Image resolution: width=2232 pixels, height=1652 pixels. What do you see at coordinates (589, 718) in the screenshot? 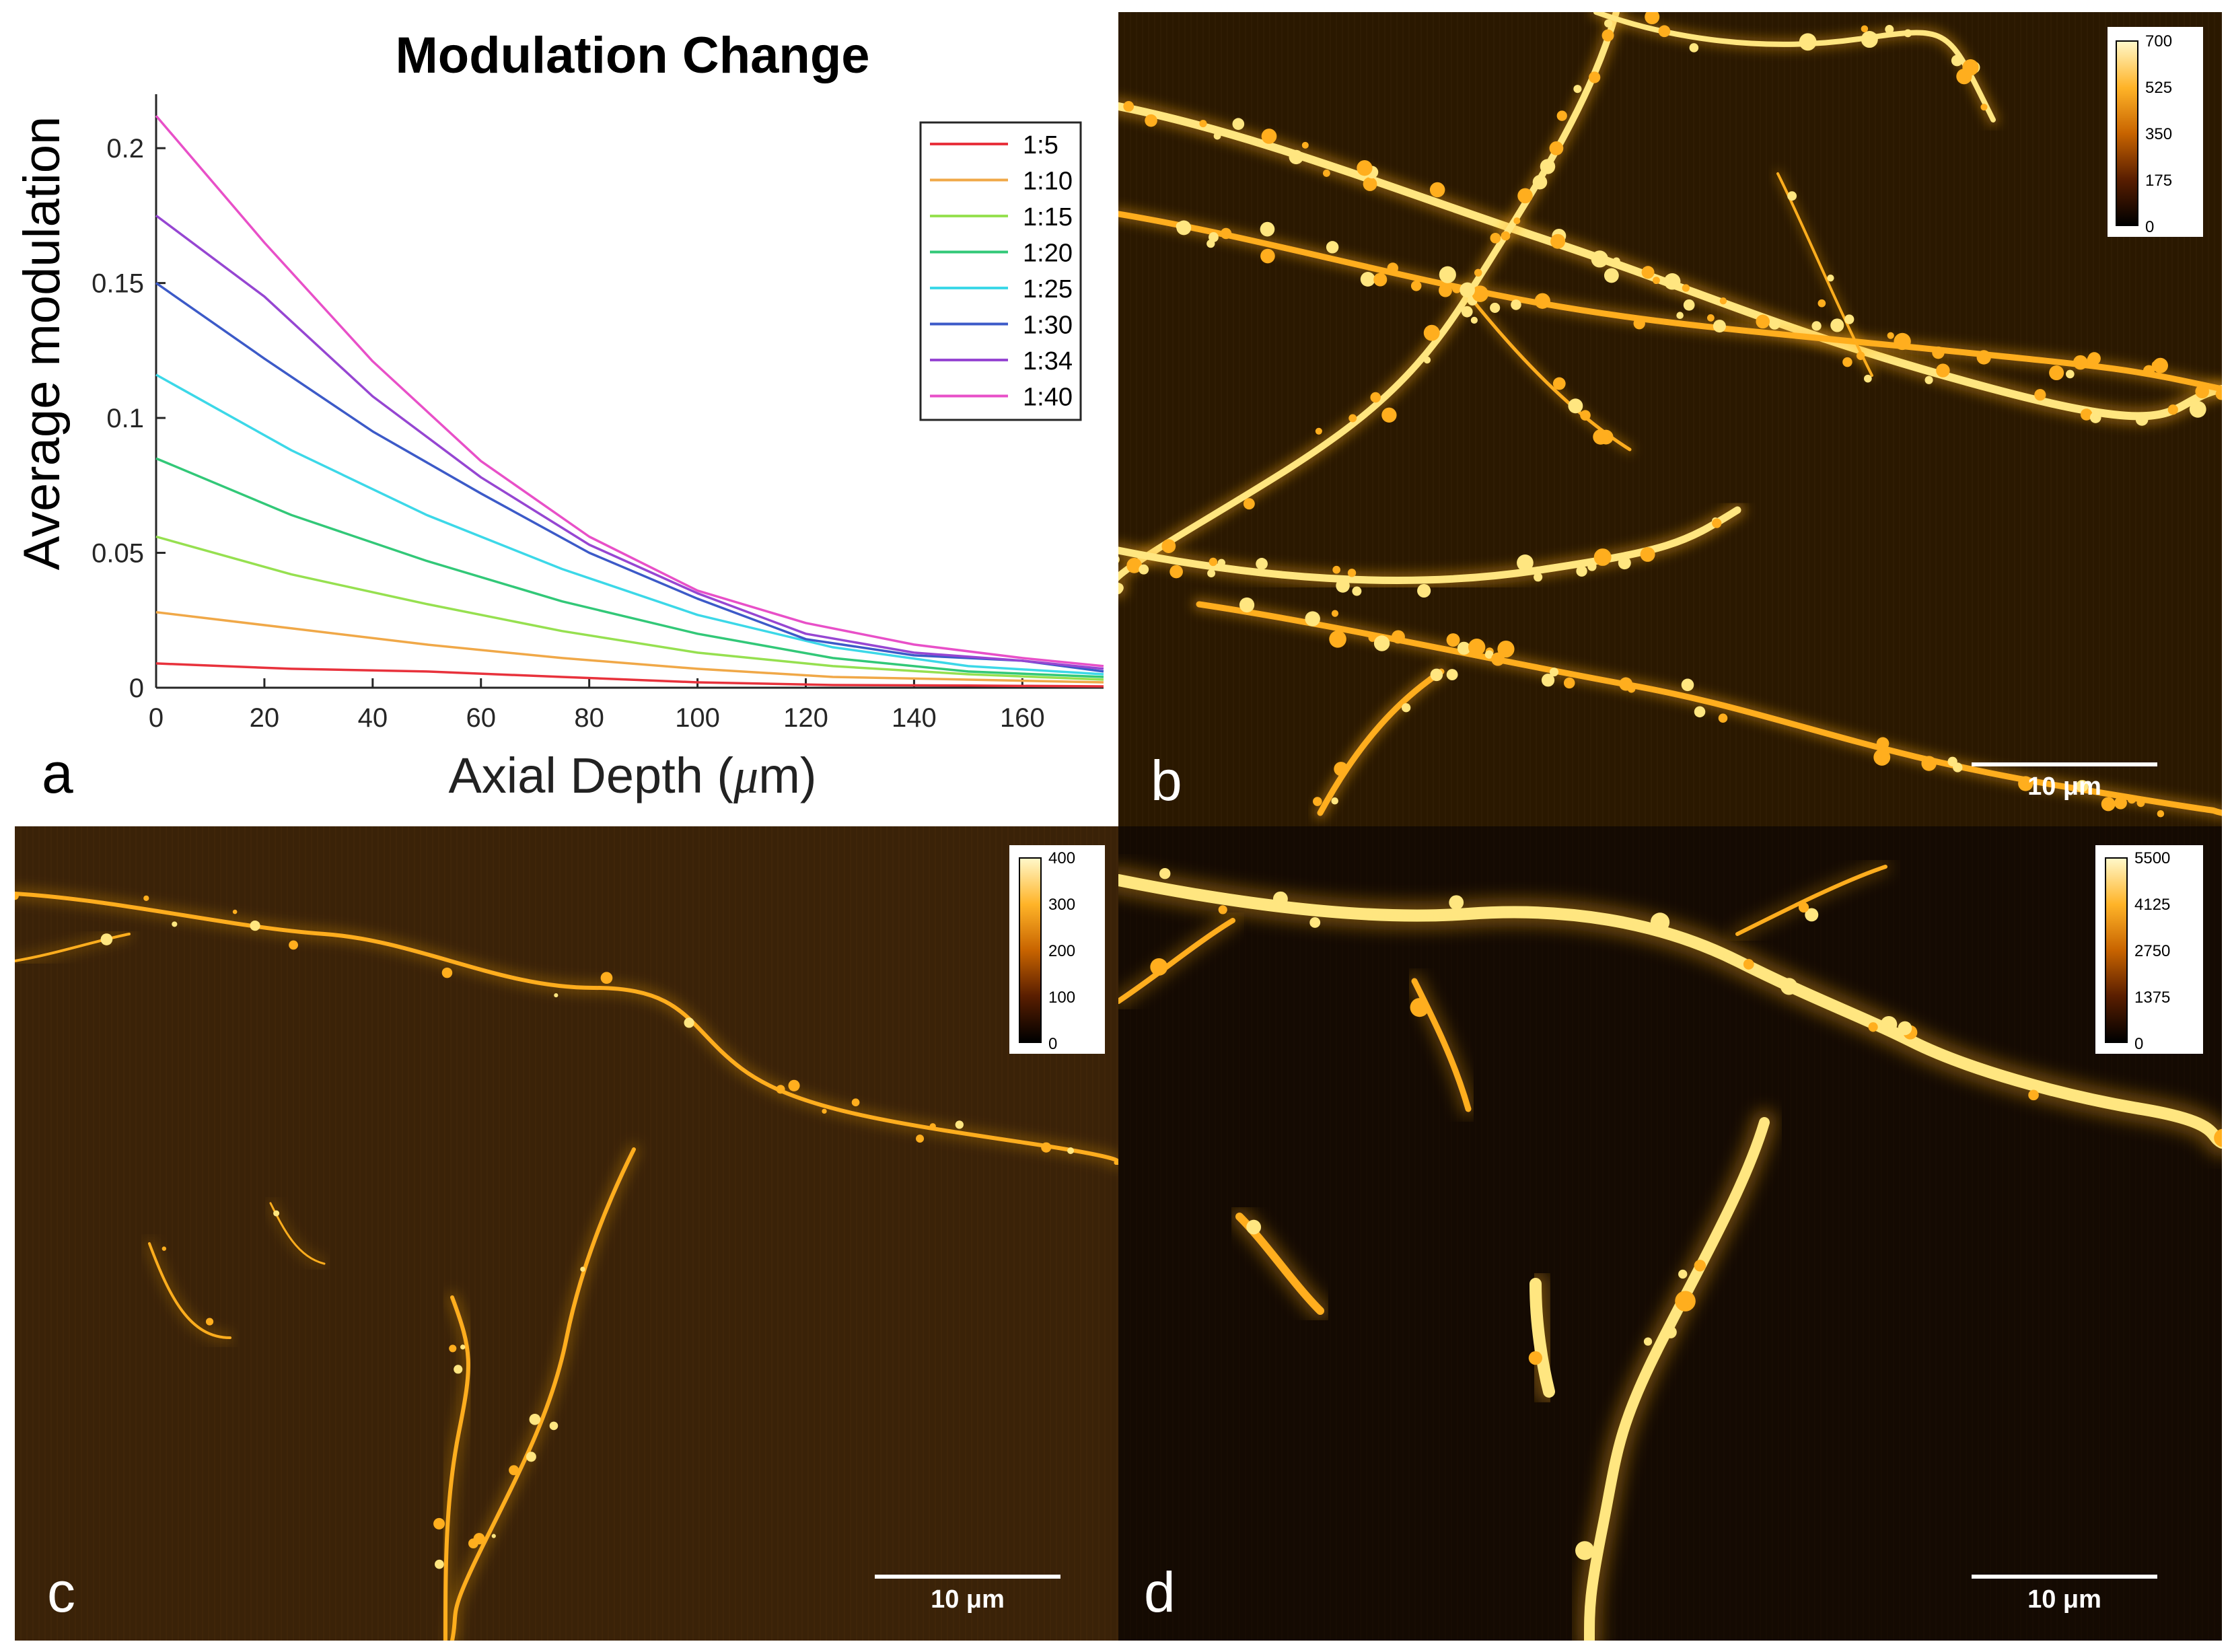
I see `x-tick-label: 80` at bounding box center [589, 718].